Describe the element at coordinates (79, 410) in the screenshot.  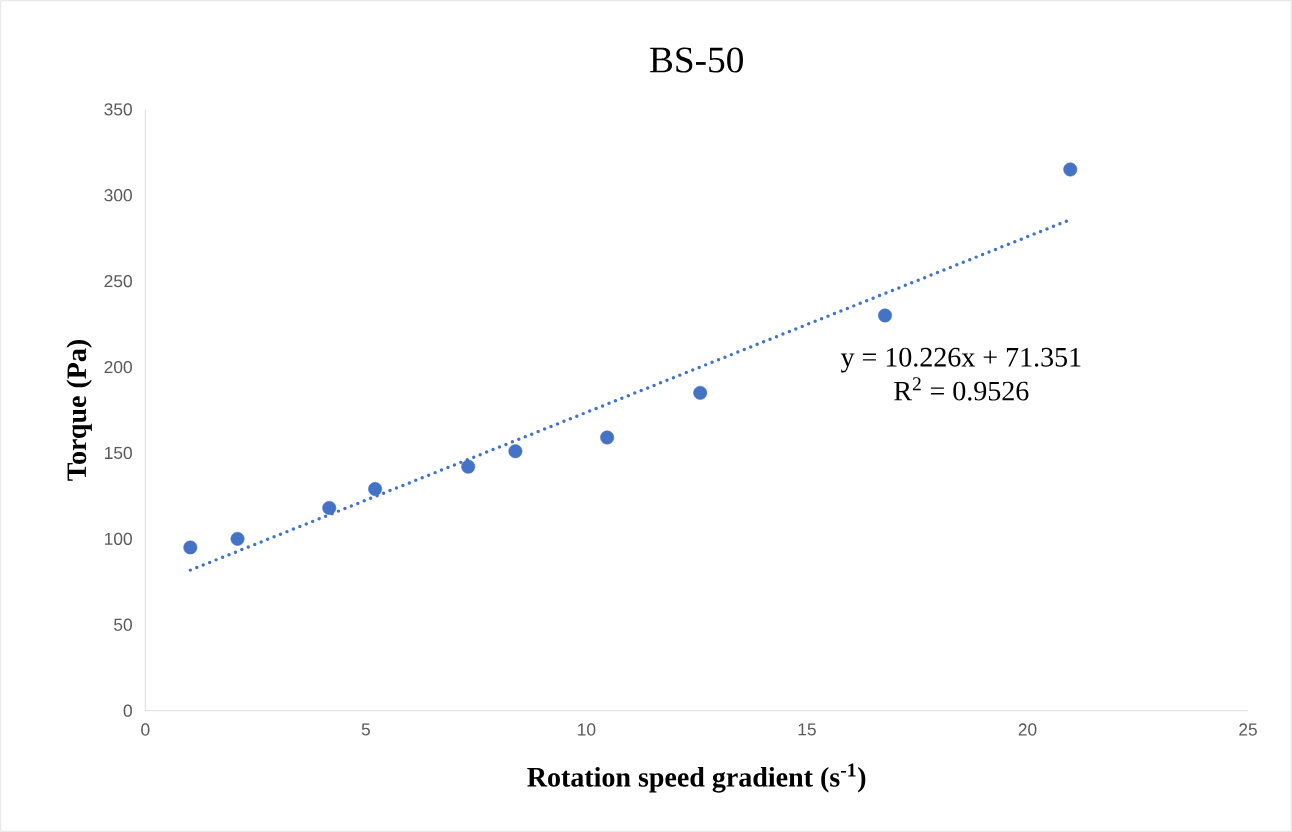
I see `y-axis-title: Torque (Pa)` at that location.